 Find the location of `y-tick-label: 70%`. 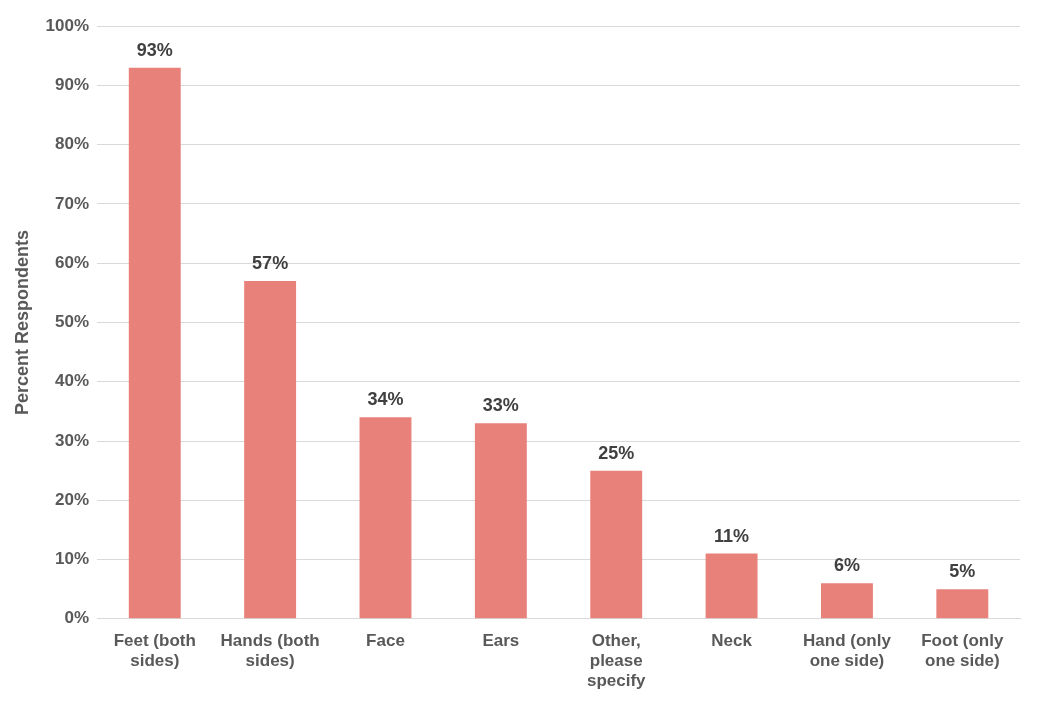

y-tick-label: 70% is located at coordinates (72, 203).